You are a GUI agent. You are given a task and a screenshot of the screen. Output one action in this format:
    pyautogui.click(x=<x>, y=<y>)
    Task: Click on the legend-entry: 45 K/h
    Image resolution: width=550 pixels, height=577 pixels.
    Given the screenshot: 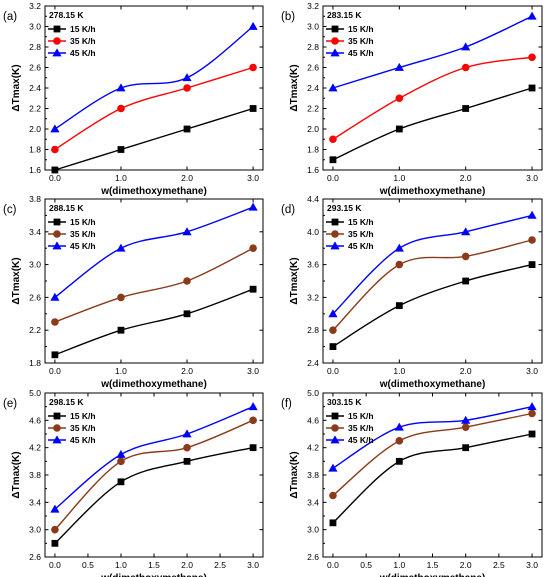 What is the action you would take?
    pyautogui.click(x=83, y=53)
    